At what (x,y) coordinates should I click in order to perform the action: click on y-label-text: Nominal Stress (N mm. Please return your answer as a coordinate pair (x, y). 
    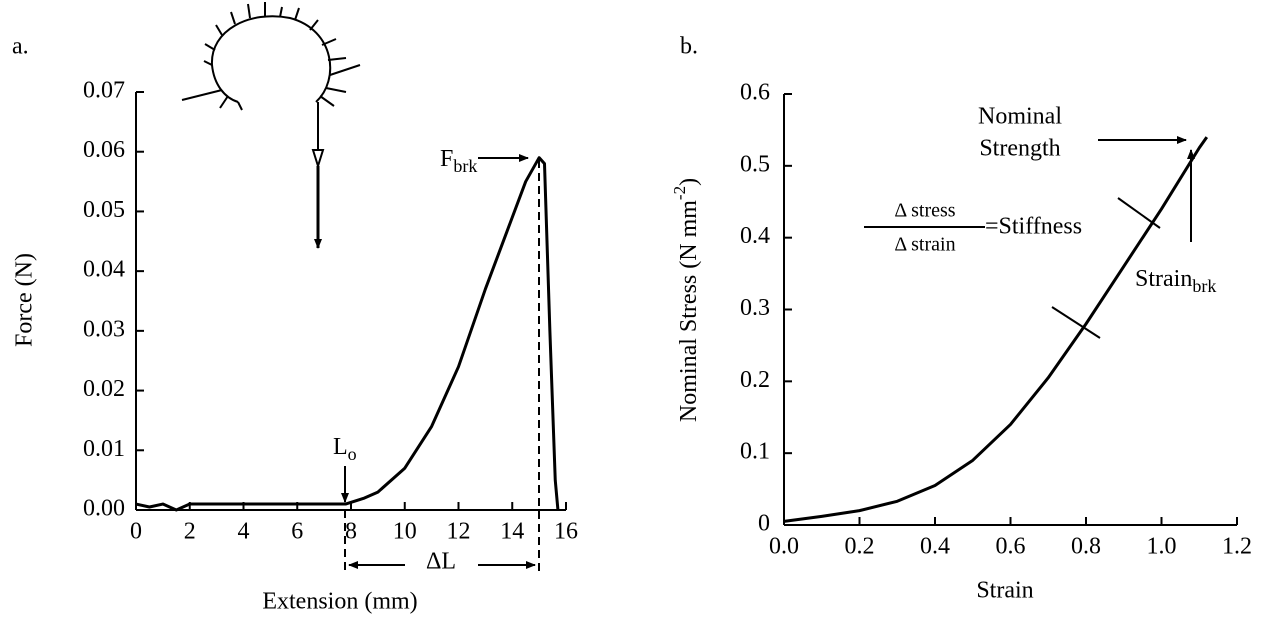
    Looking at the image, I should click on (689, 311).